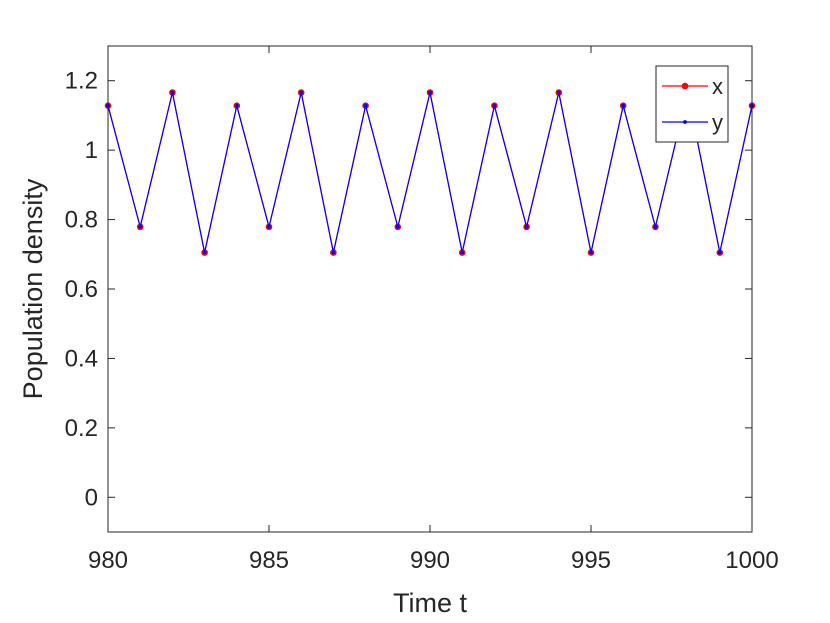 The height and width of the screenshot is (623, 830). What do you see at coordinates (591, 560) in the screenshot?
I see `x-tick-label: 995` at bounding box center [591, 560].